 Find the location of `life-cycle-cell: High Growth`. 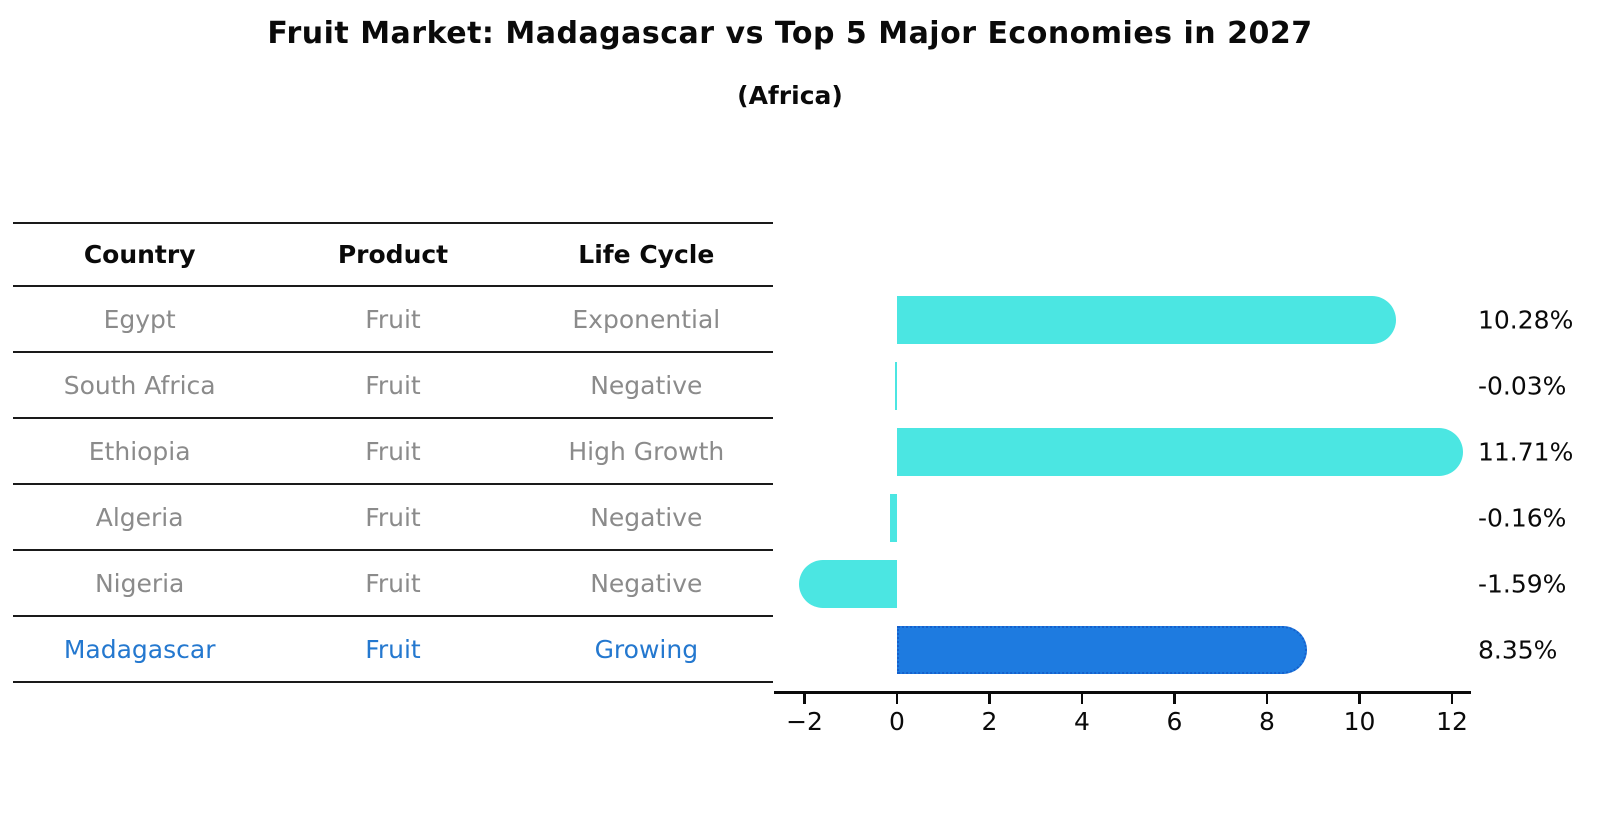

life-cycle-cell: High Growth is located at coordinates (646, 451).